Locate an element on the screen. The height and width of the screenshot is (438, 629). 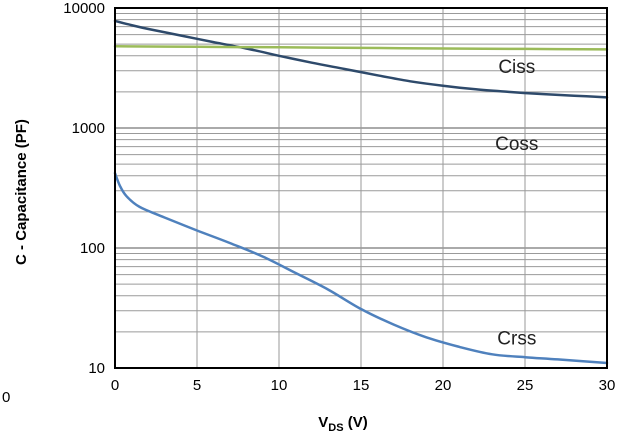
stray-zero-label: 0 is located at coordinates (6, 397).